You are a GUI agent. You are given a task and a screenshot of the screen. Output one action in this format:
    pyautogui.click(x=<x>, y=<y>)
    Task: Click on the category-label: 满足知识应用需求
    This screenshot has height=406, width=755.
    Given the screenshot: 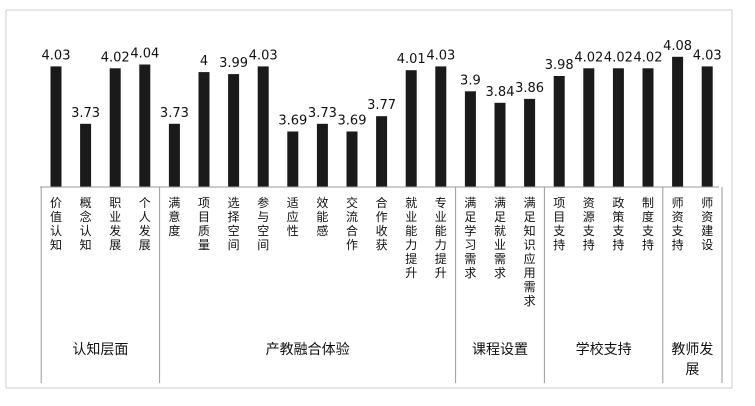 What is the action you would take?
    pyautogui.click(x=530, y=252)
    